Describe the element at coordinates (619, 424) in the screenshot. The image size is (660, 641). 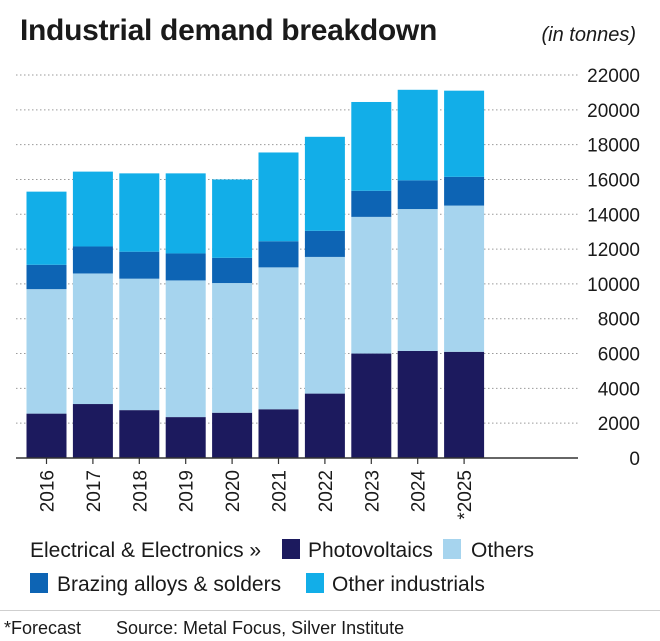
I see `y-tick-label: 2000` at that location.